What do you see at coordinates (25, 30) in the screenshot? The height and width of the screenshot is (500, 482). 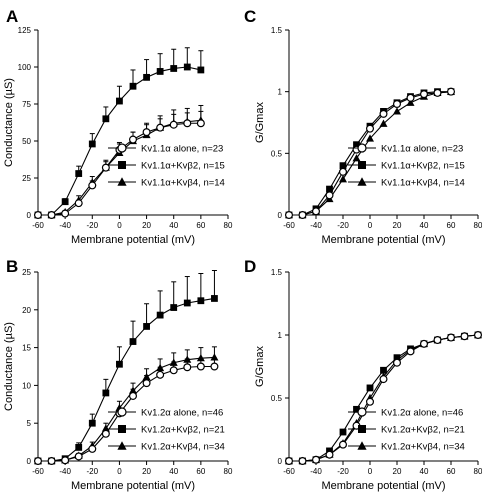 I see `y-tick-label: 125` at bounding box center [25, 30].